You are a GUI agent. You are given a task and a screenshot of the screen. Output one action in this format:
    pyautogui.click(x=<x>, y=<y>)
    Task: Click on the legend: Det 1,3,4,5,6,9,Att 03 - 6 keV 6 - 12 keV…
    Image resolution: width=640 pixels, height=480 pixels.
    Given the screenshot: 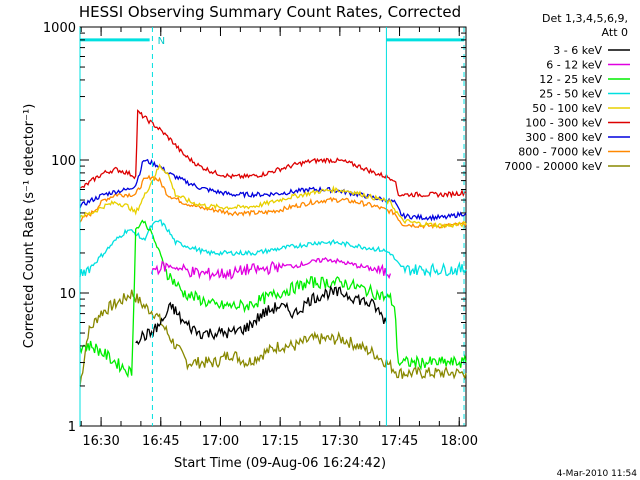 What is the action you would take?
    pyautogui.click(x=567, y=92)
    